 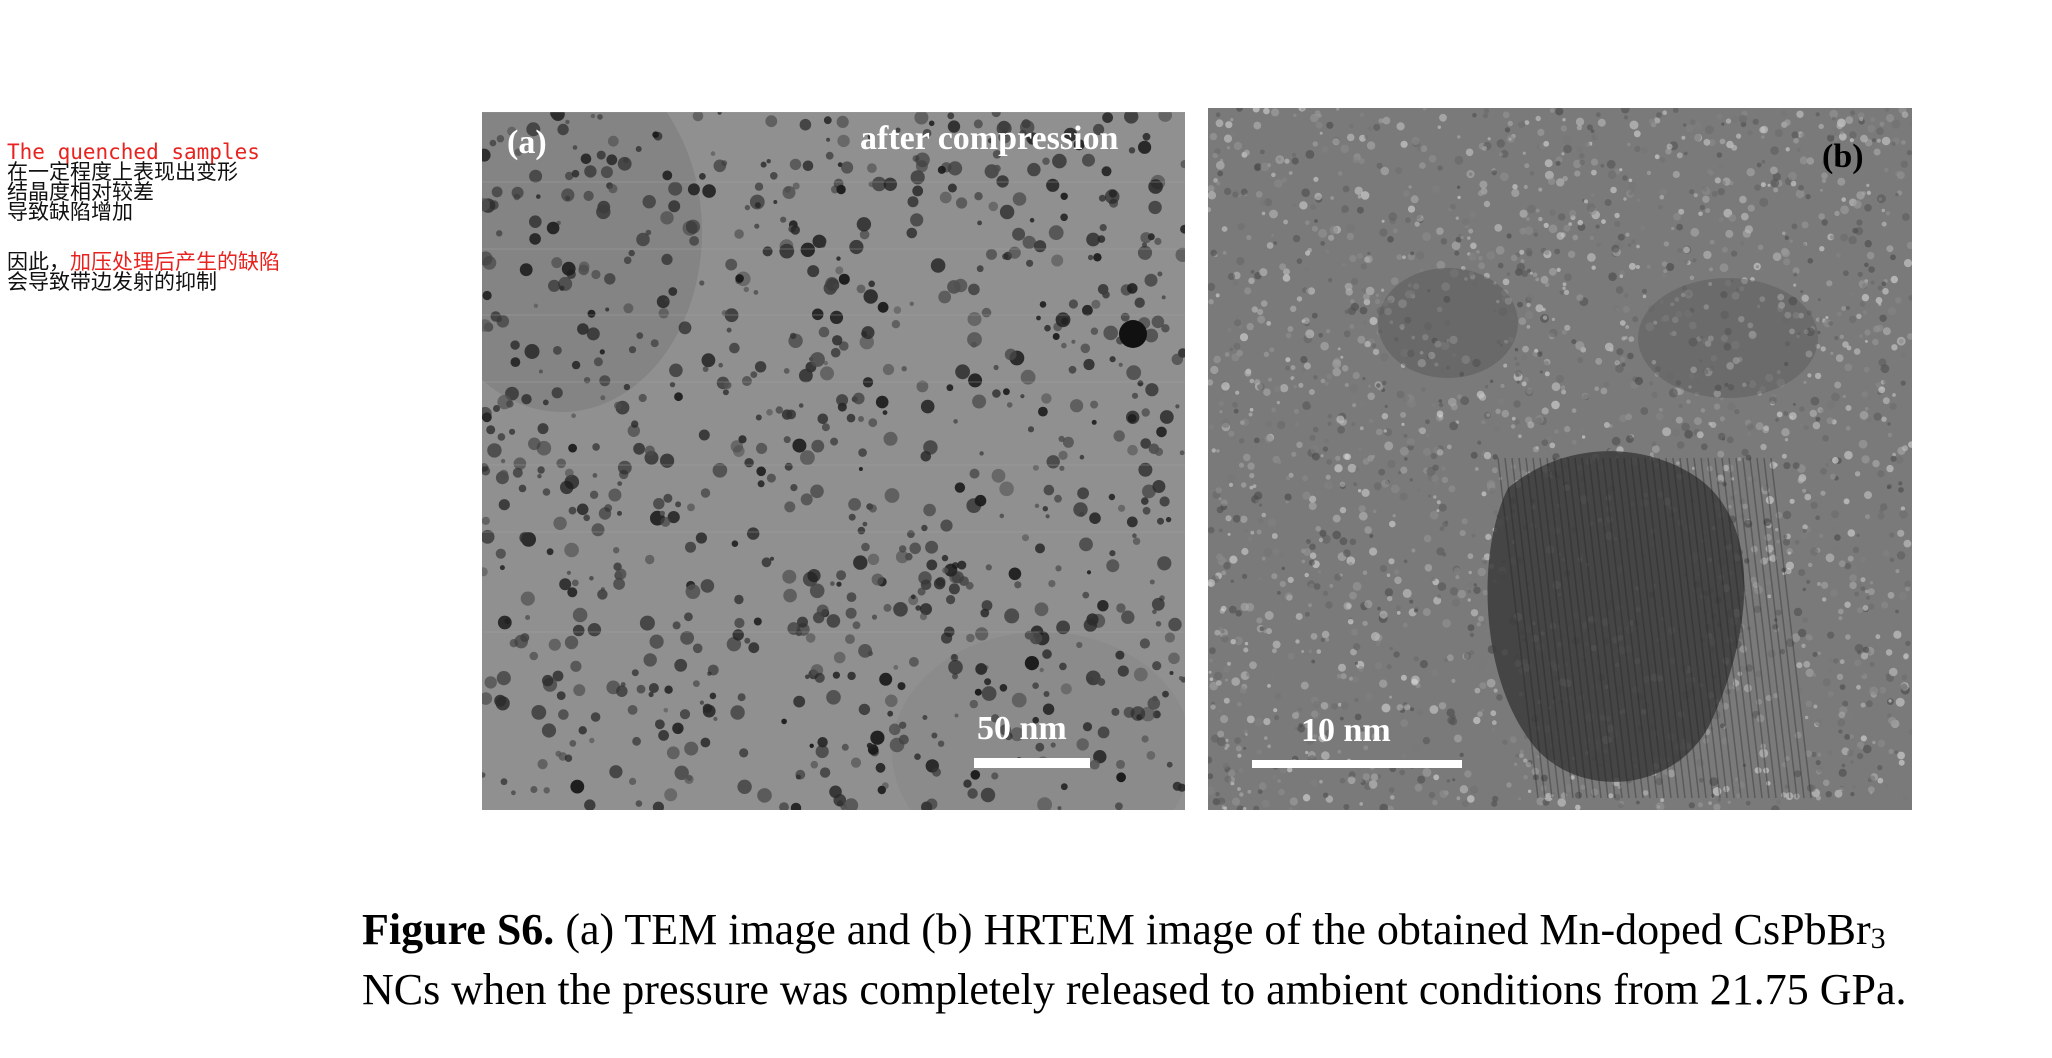 I want to click on caption-figure-number: Figure S6., so click(x=458, y=929).